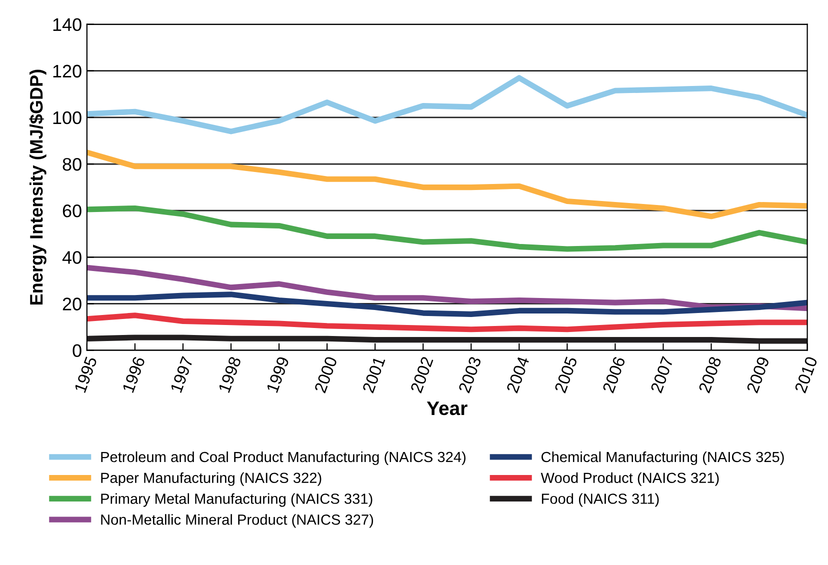 This screenshot has height=565, width=828. What do you see at coordinates (283, 458) in the screenshot?
I see `legend-label: Petroleum and Coal Product Manufacturing (NAICS 324)` at bounding box center [283, 458].